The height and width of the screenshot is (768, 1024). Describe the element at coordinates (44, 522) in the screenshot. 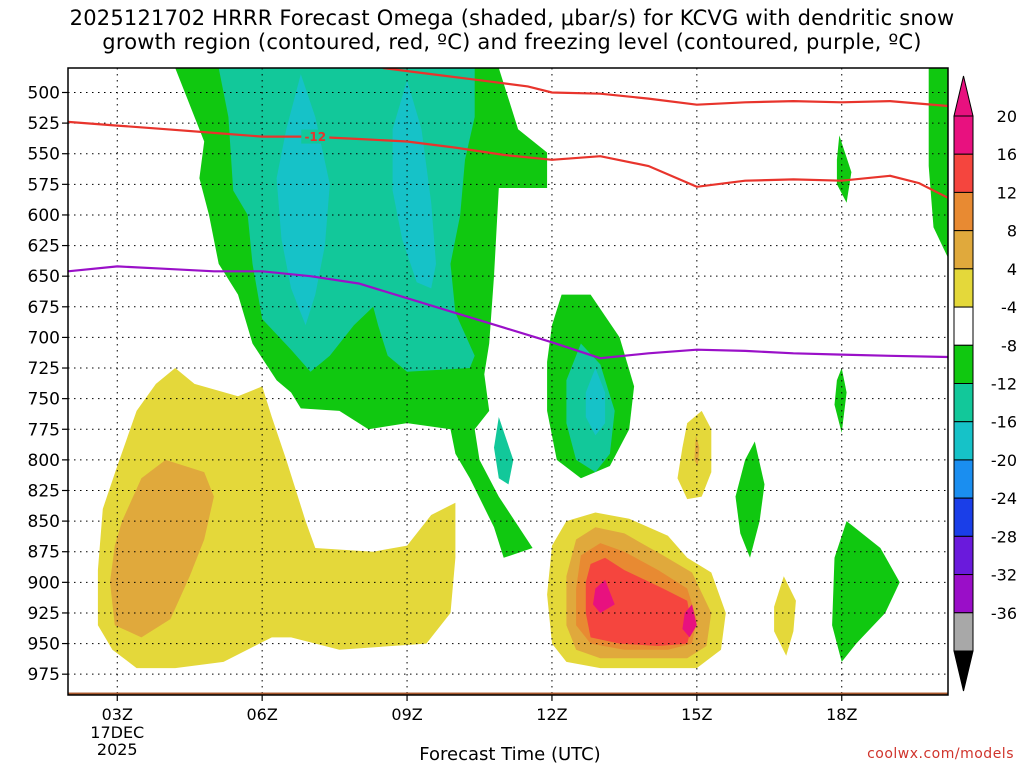

I see `y-tick-label-850: 850` at that location.